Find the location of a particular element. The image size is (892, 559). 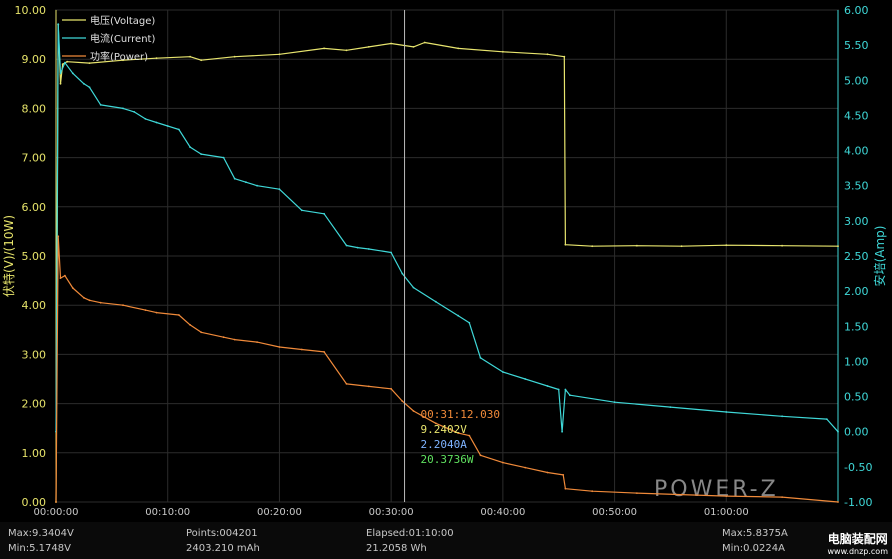

y-left-tick-label: 2.00 is located at coordinates (34, 404).